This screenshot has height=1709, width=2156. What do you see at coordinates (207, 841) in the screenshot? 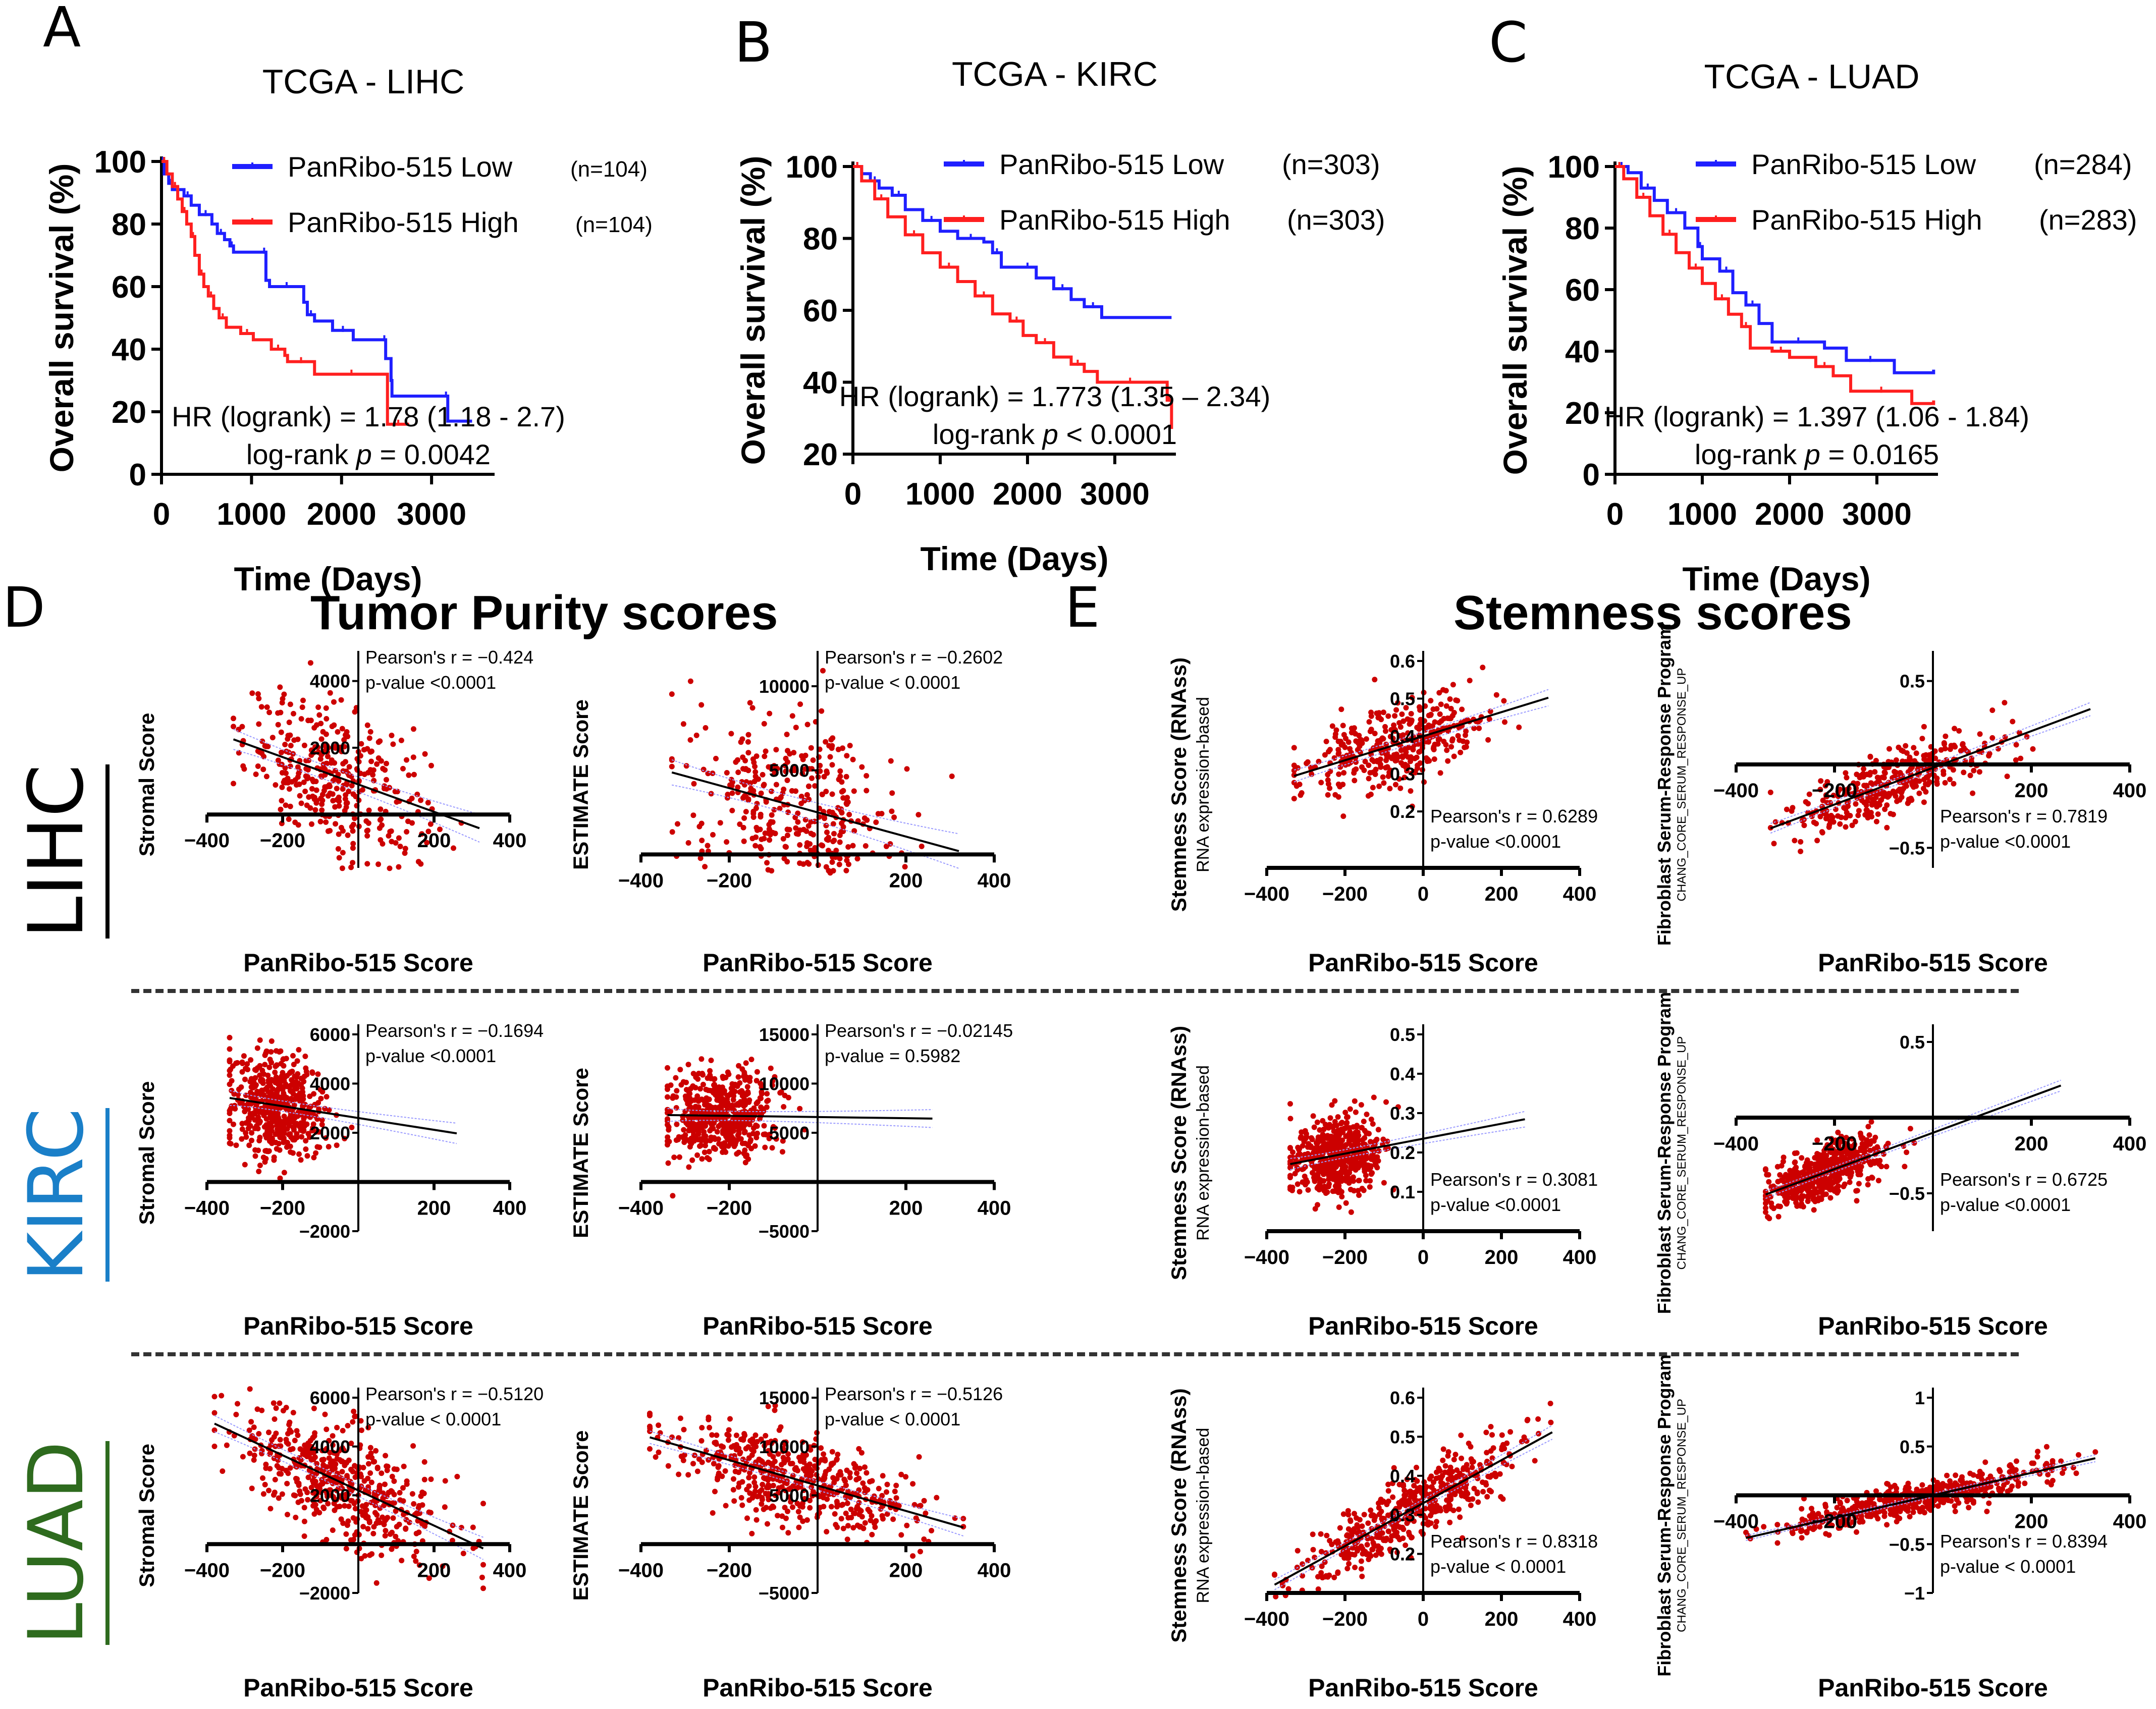
I see `x-tick-label: −400` at bounding box center [207, 841].